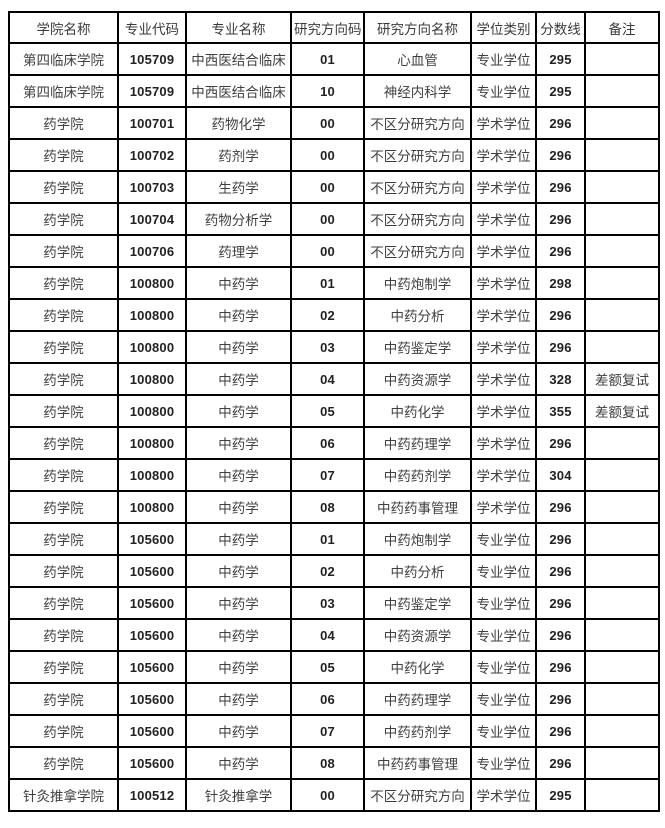 The height and width of the screenshot is (828, 665). I want to click on cell-direction-code: 05, so click(327, 667).